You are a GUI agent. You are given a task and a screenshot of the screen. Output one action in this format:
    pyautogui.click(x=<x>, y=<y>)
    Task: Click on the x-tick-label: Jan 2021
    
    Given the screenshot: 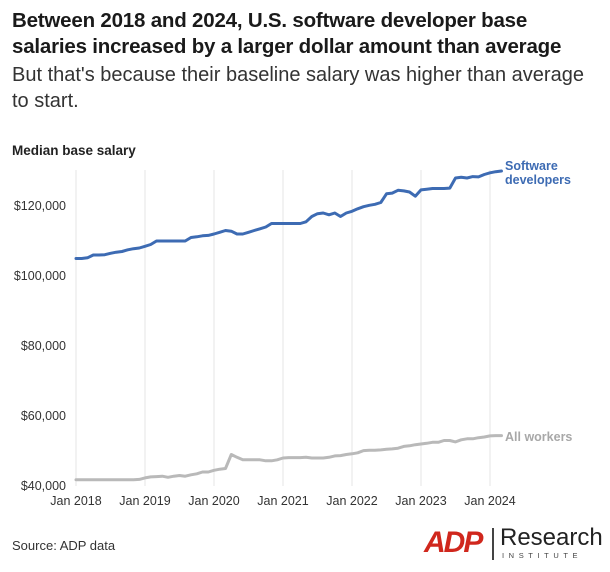 What is the action you would take?
    pyautogui.click(x=282, y=501)
    